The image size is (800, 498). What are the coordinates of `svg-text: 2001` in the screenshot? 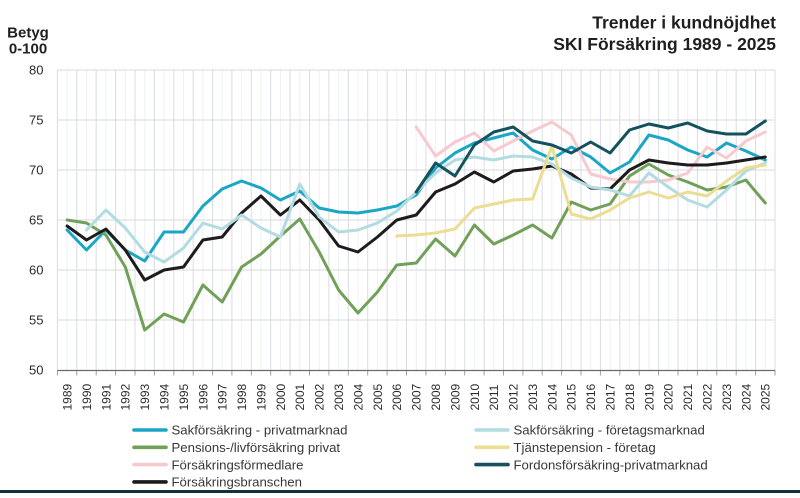 It's located at (300, 396).